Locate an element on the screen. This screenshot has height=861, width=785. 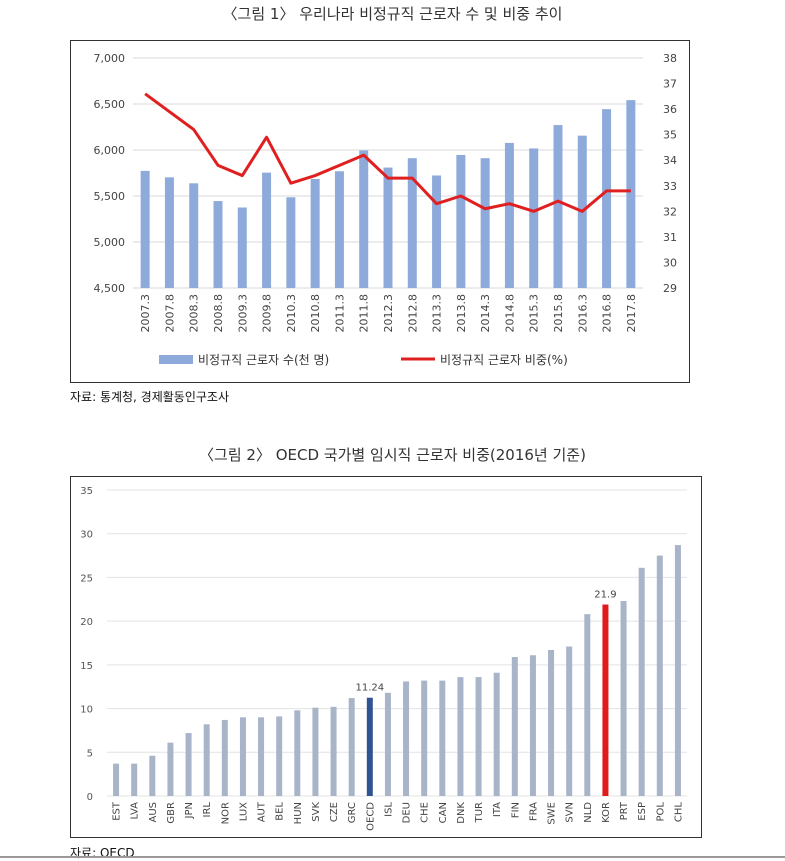
x-tick-label: NOR is located at coordinates (225, 813).